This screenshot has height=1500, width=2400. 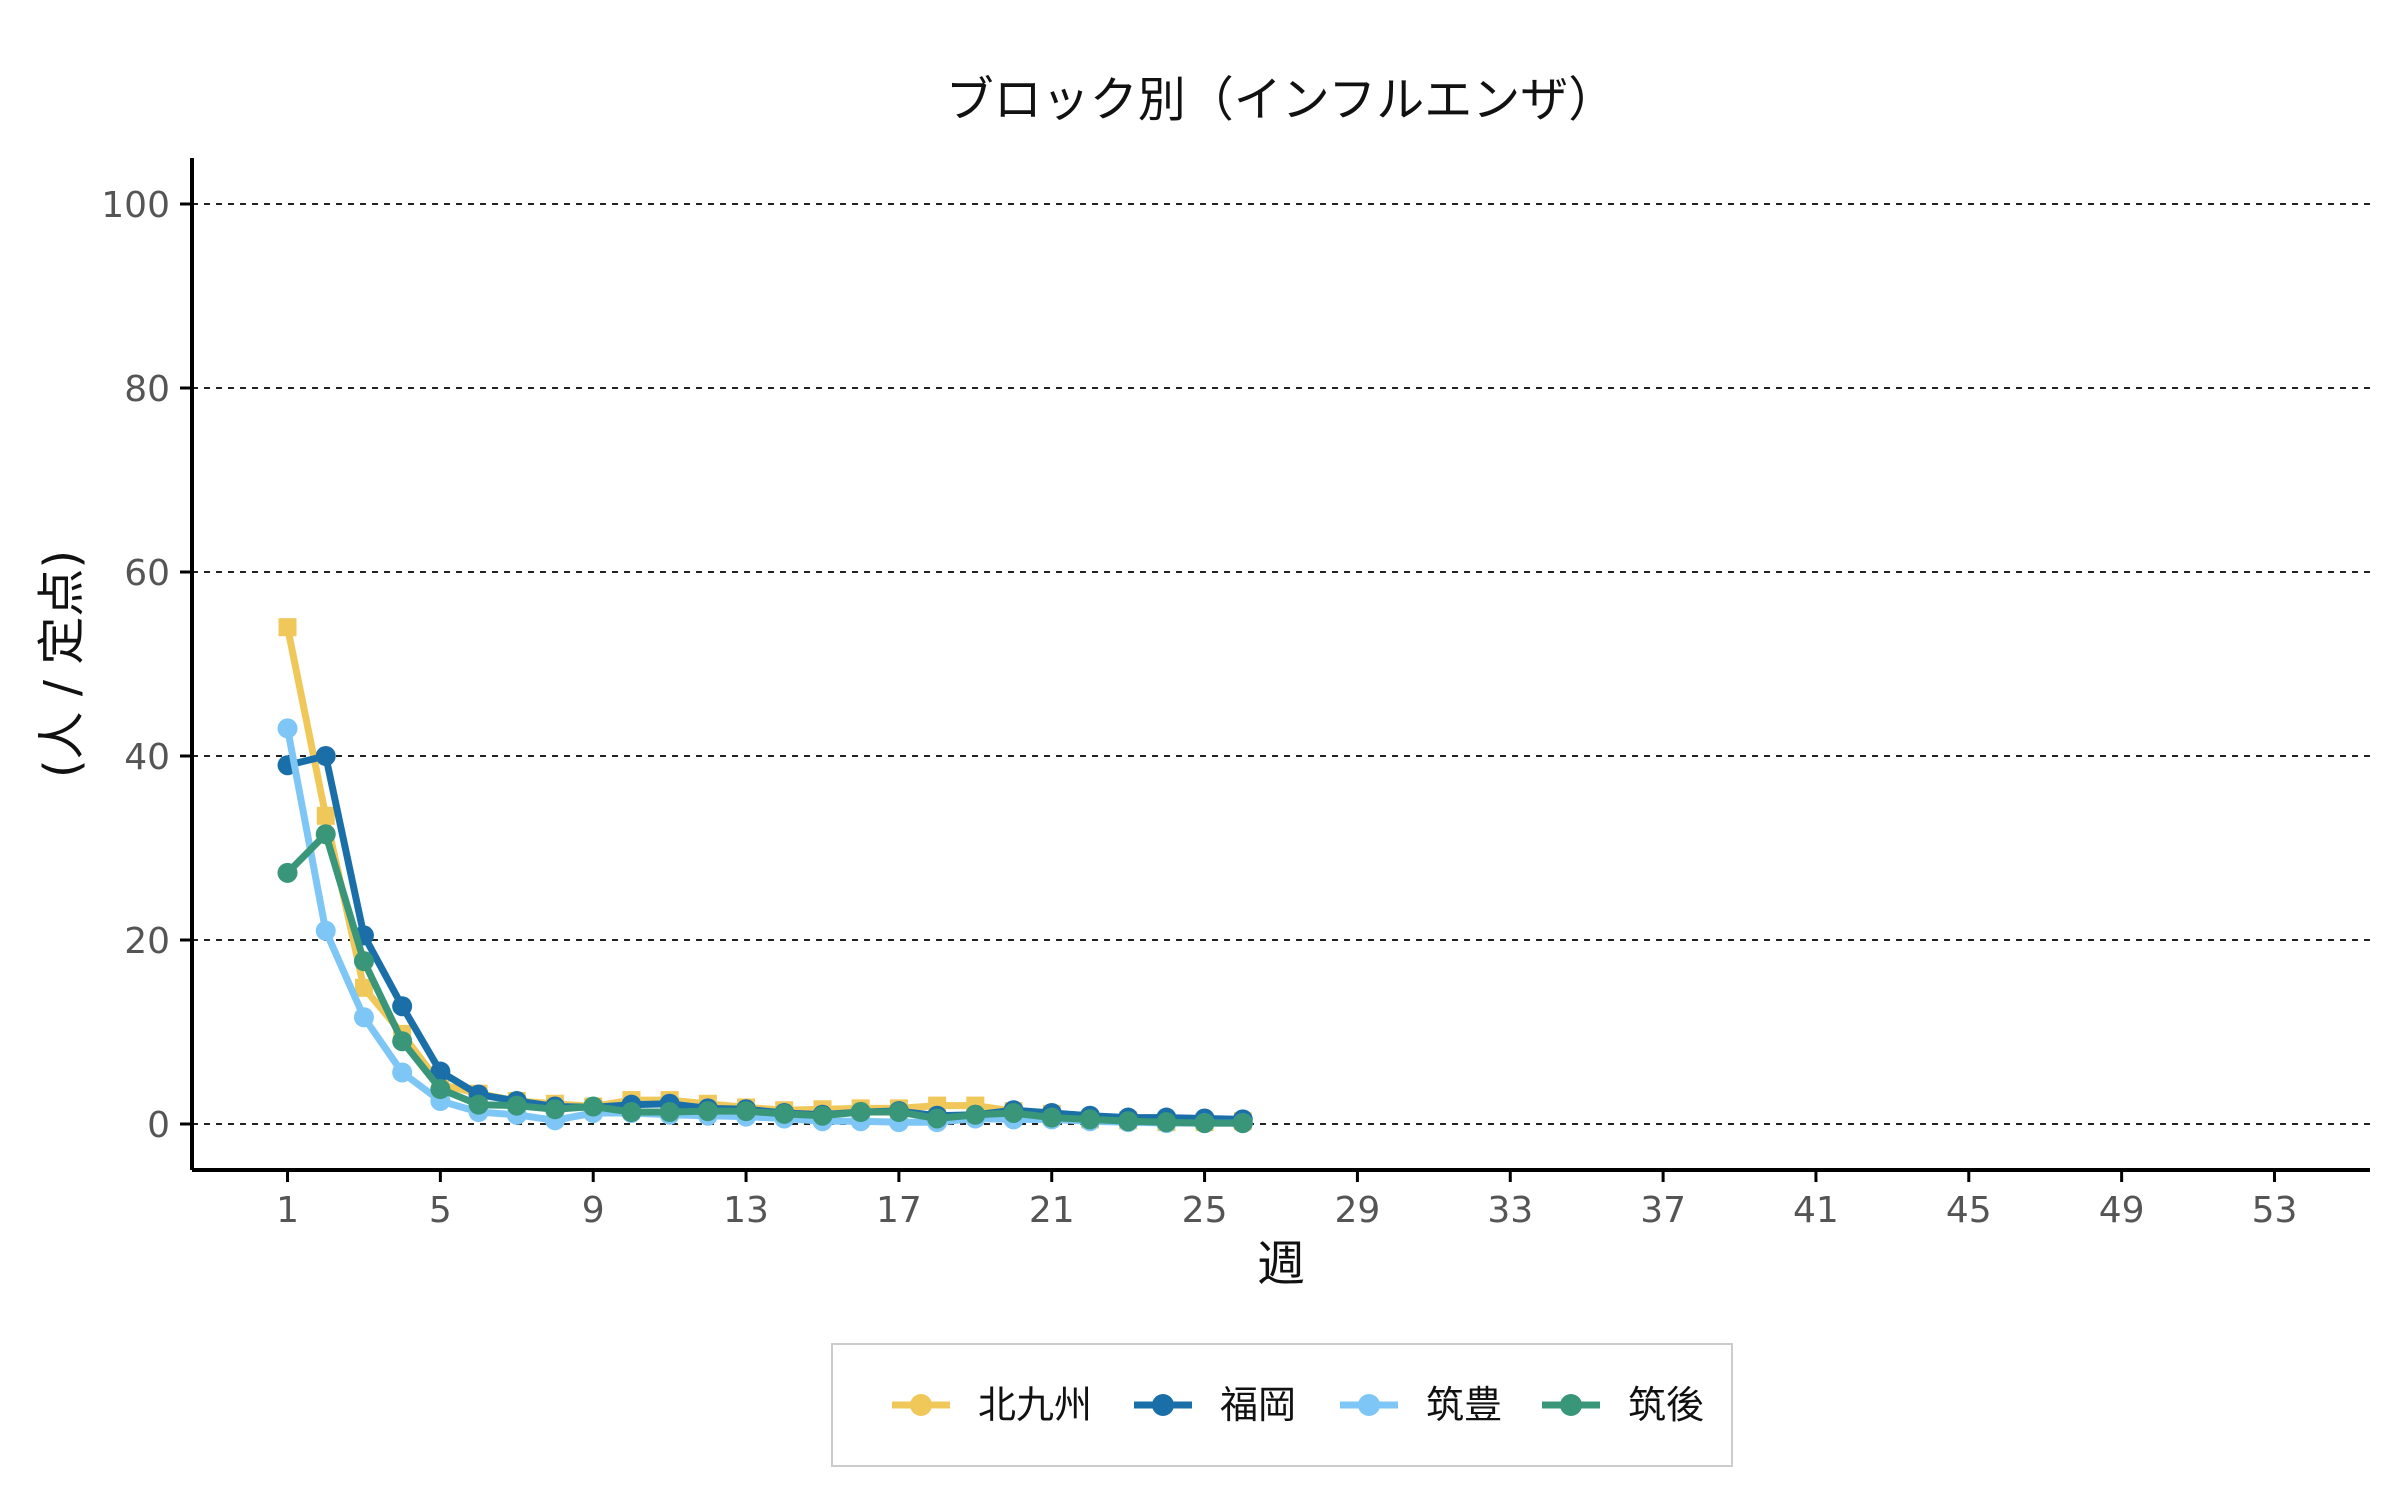 I want to click on x-tick-label: 5, so click(x=440, y=1210).